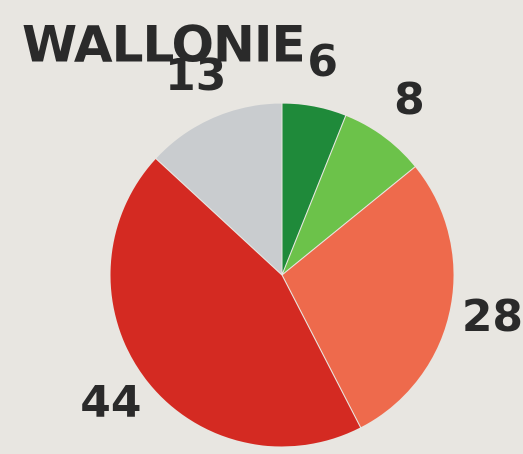 Image resolution: width=523 pixels, height=454 pixels. Describe the element at coordinates (195, 75) in the screenshot. I see `data-label: 13` at that location.